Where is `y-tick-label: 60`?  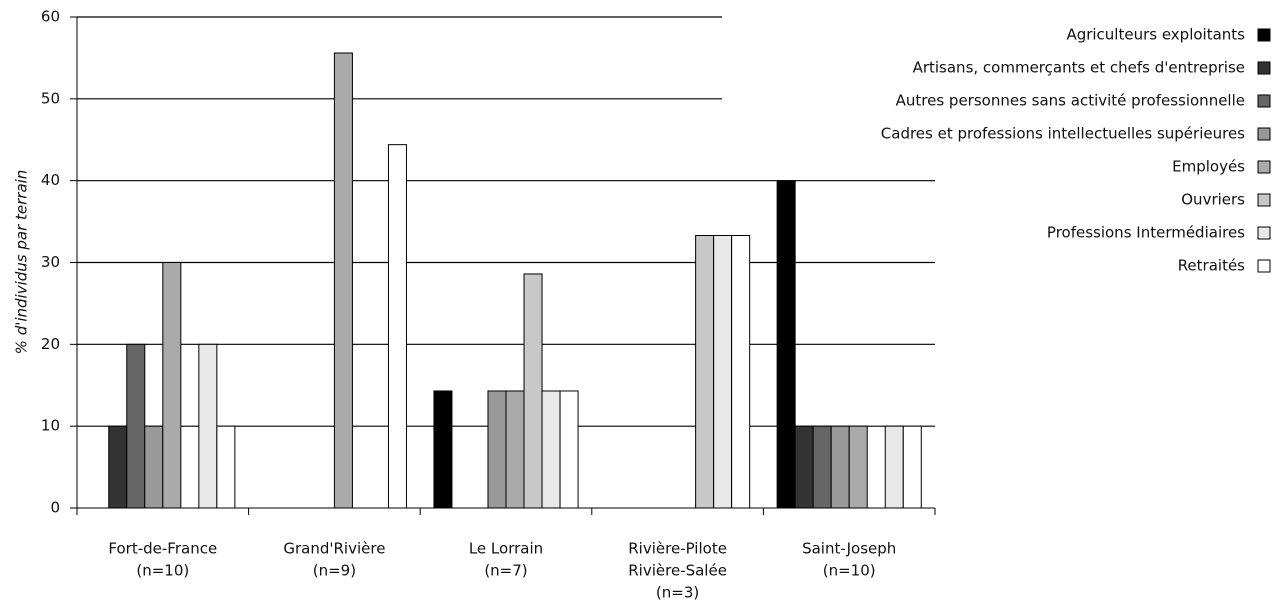
y-tick-label: 60 is located at coordinates (50, 17).